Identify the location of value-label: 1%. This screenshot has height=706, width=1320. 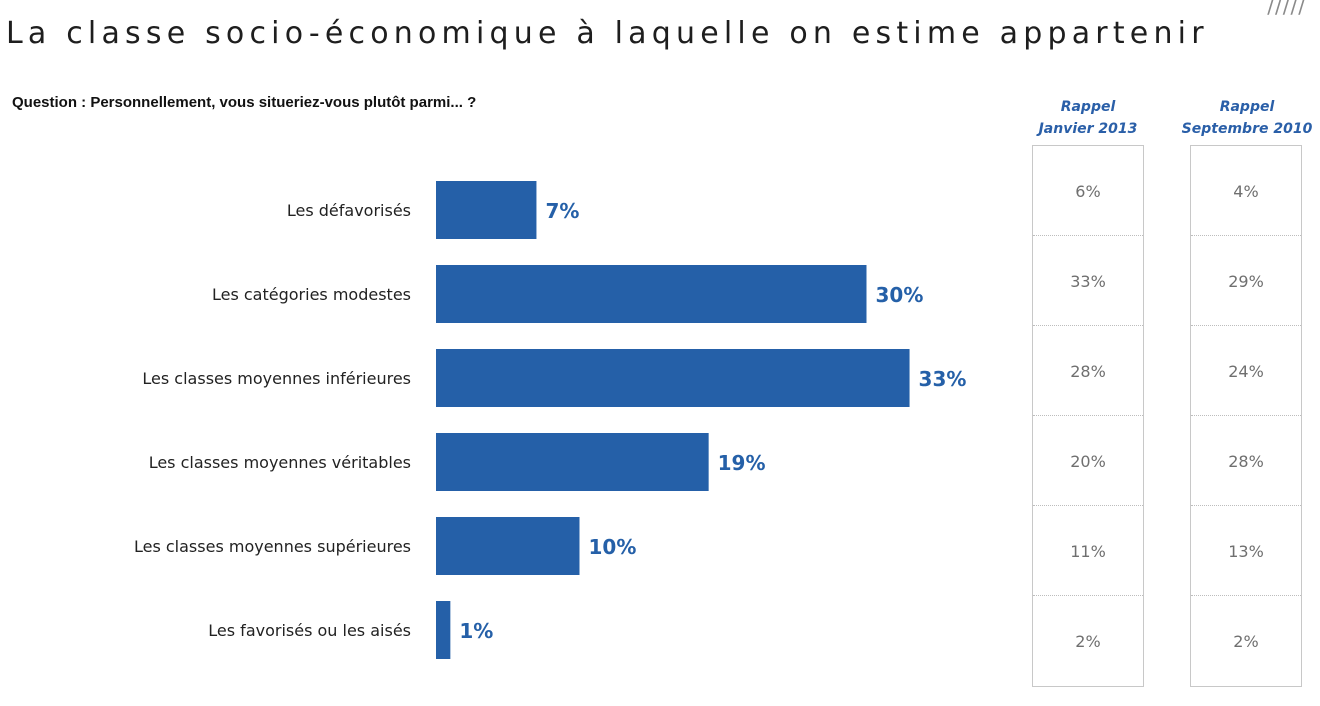
(476, 631).